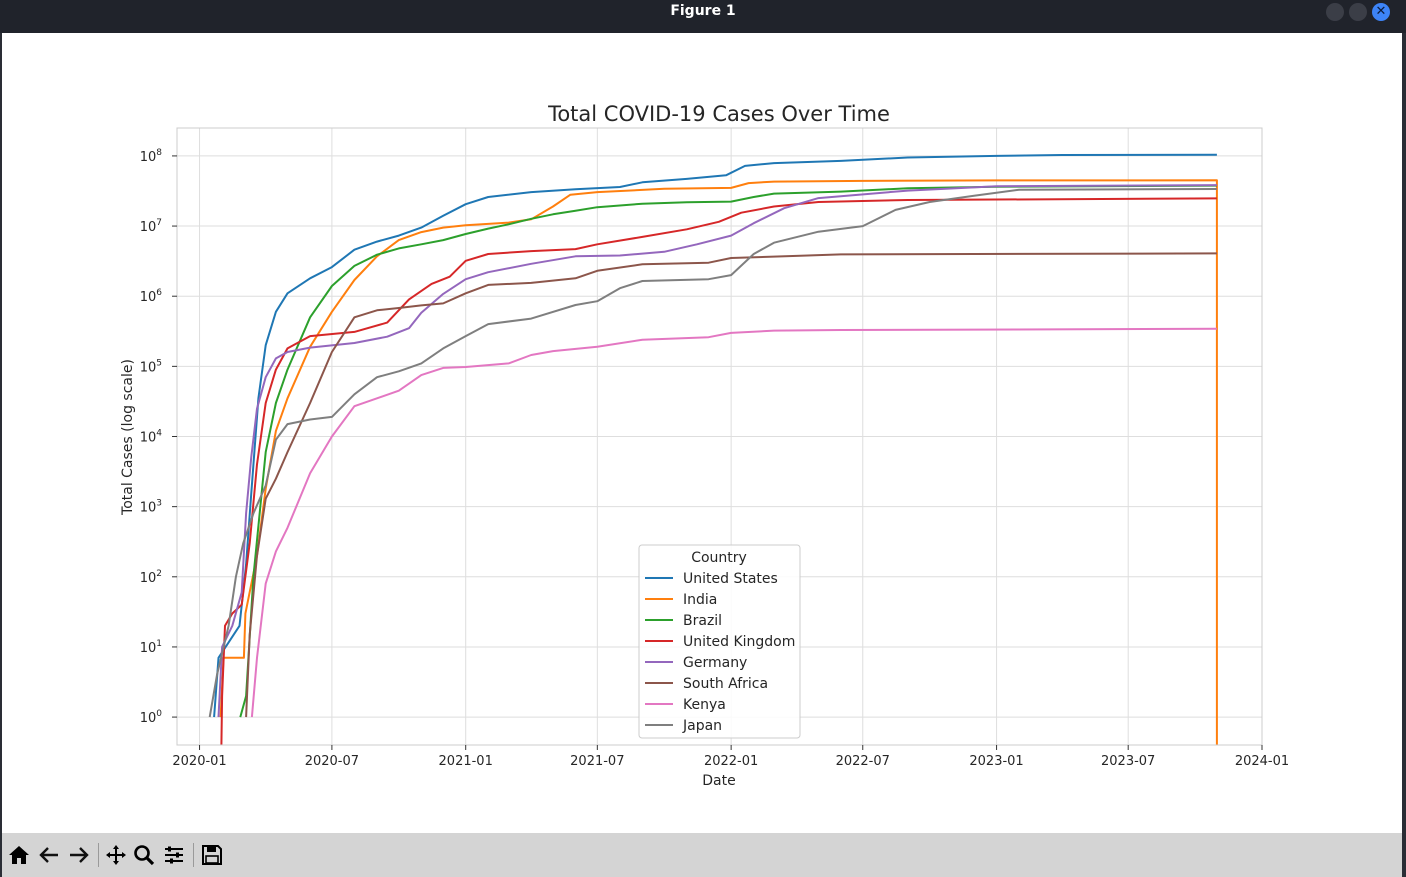 This screenshot has width=1406, height=877. I want to click on y-tick-label: 10⁵, so click(151, 366).